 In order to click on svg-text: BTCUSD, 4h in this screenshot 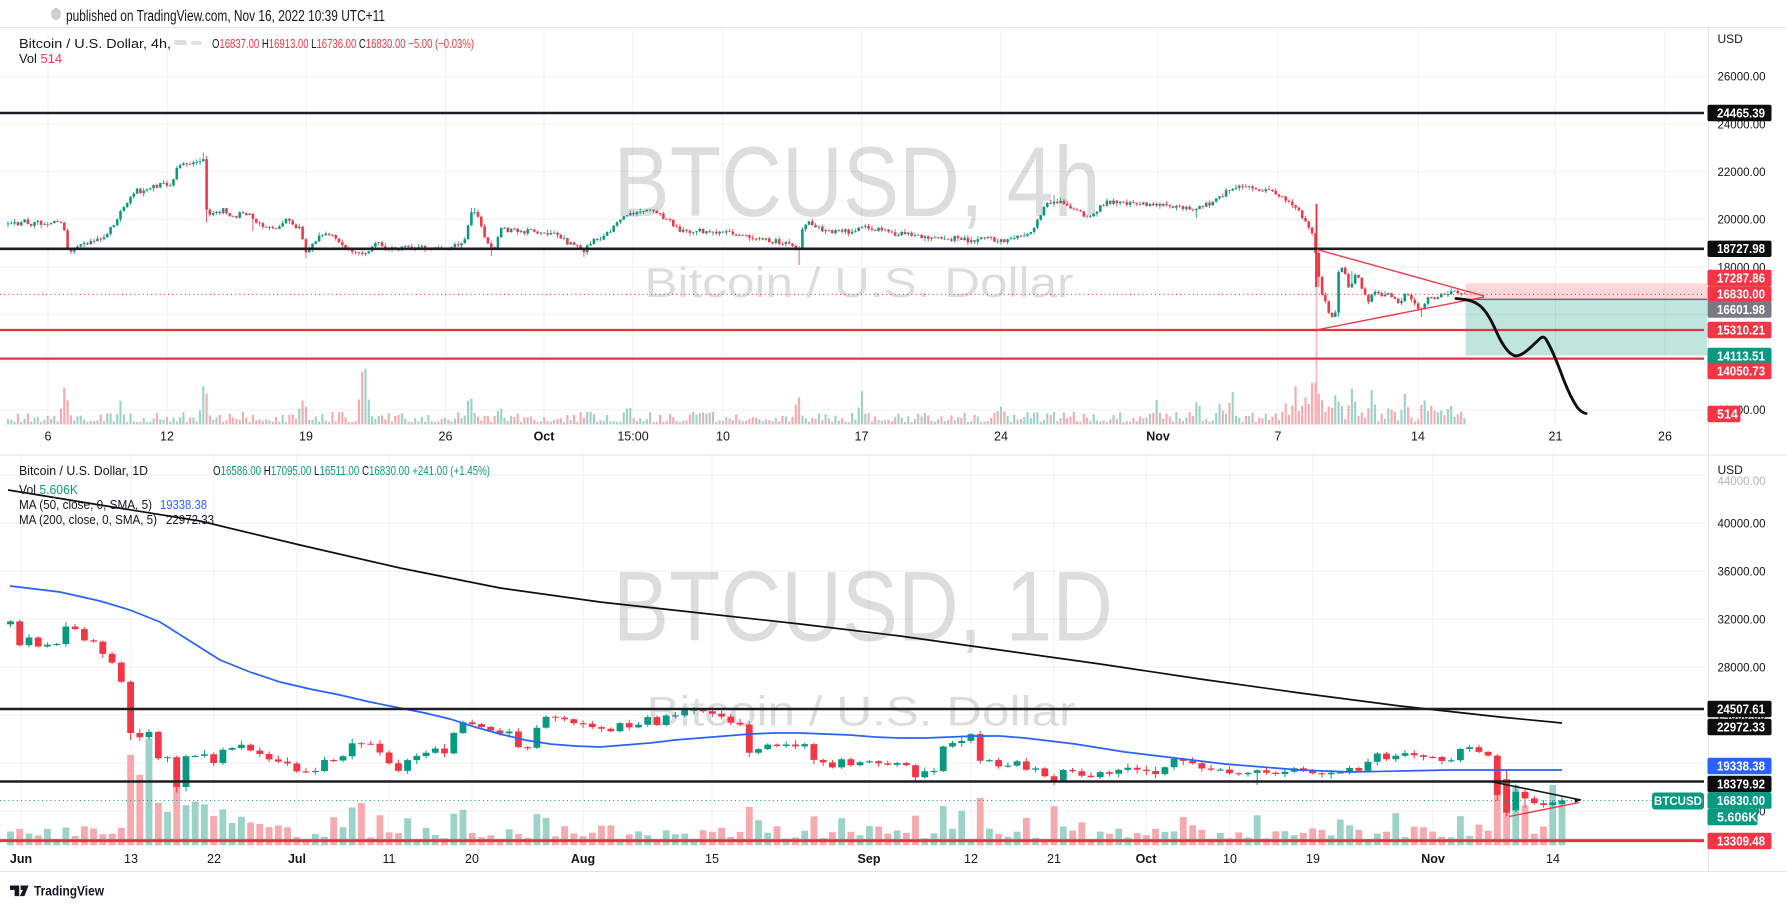, I will do `click(857, 181)`.